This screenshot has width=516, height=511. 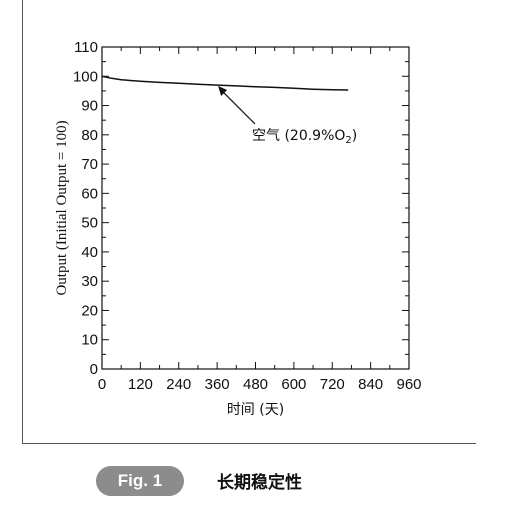 What do you see at coordinates (85, 76) in the screenshot?
I see `y-tick-label: 100` at bounding box center [85, 76].